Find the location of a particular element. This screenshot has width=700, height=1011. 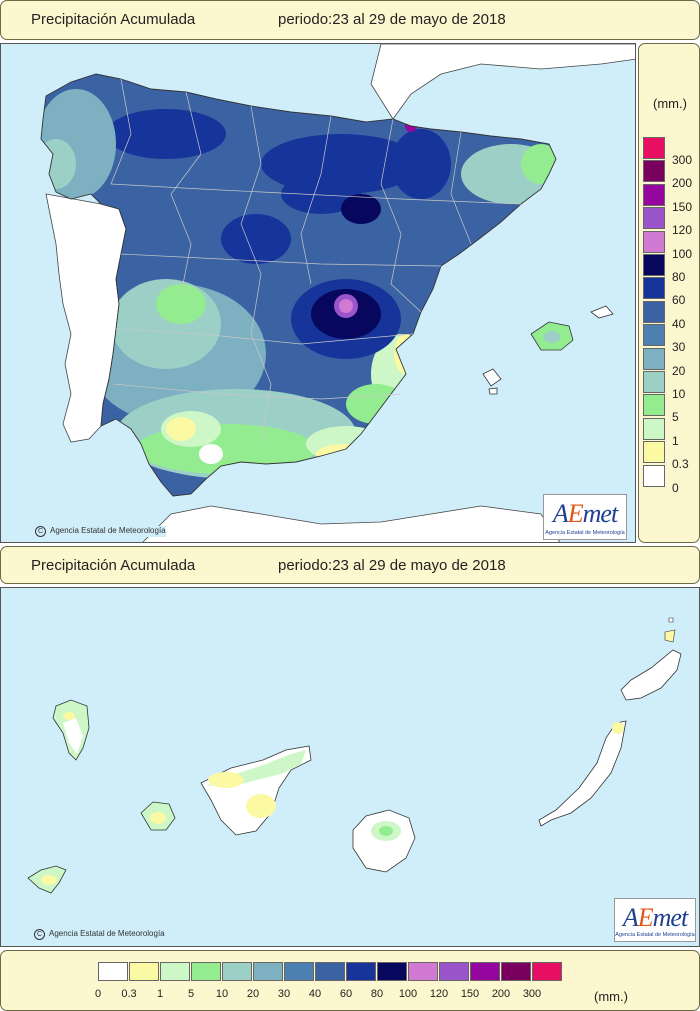

horizontal-legend-unit: (mm.) is located at coordinates (611, 996).